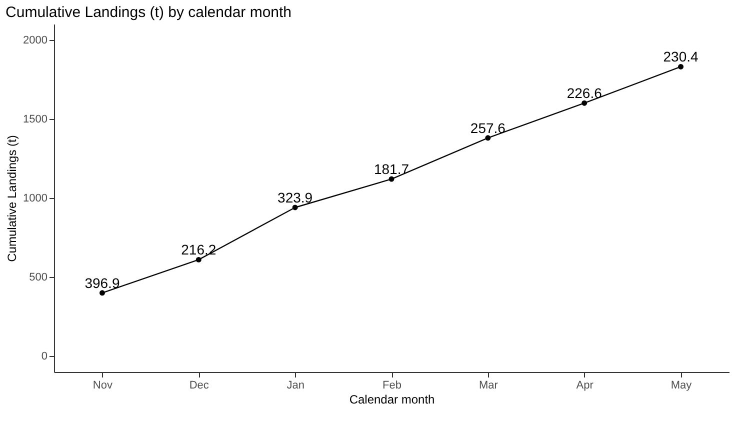  Describe the element at coordinates (35, 119) in the screenshot. I see `y-tick-label: 1500` at that location.